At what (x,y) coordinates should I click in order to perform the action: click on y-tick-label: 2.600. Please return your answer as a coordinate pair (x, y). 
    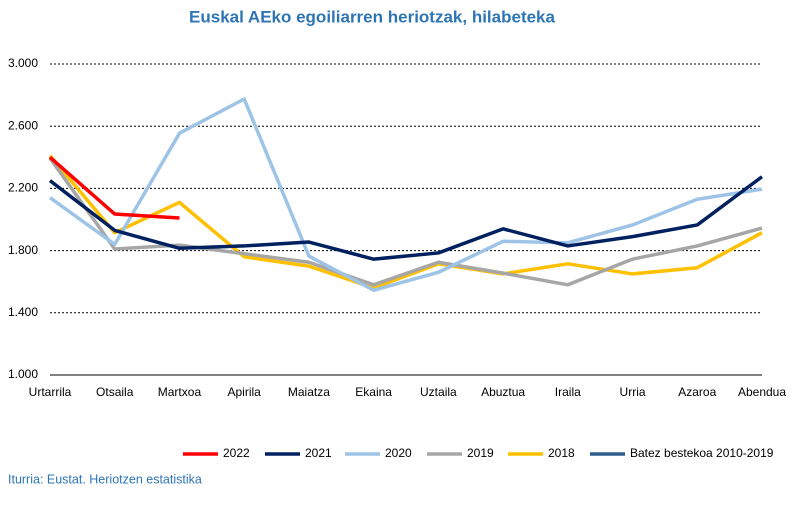
    Looking at the image, I should click on (23, 125).